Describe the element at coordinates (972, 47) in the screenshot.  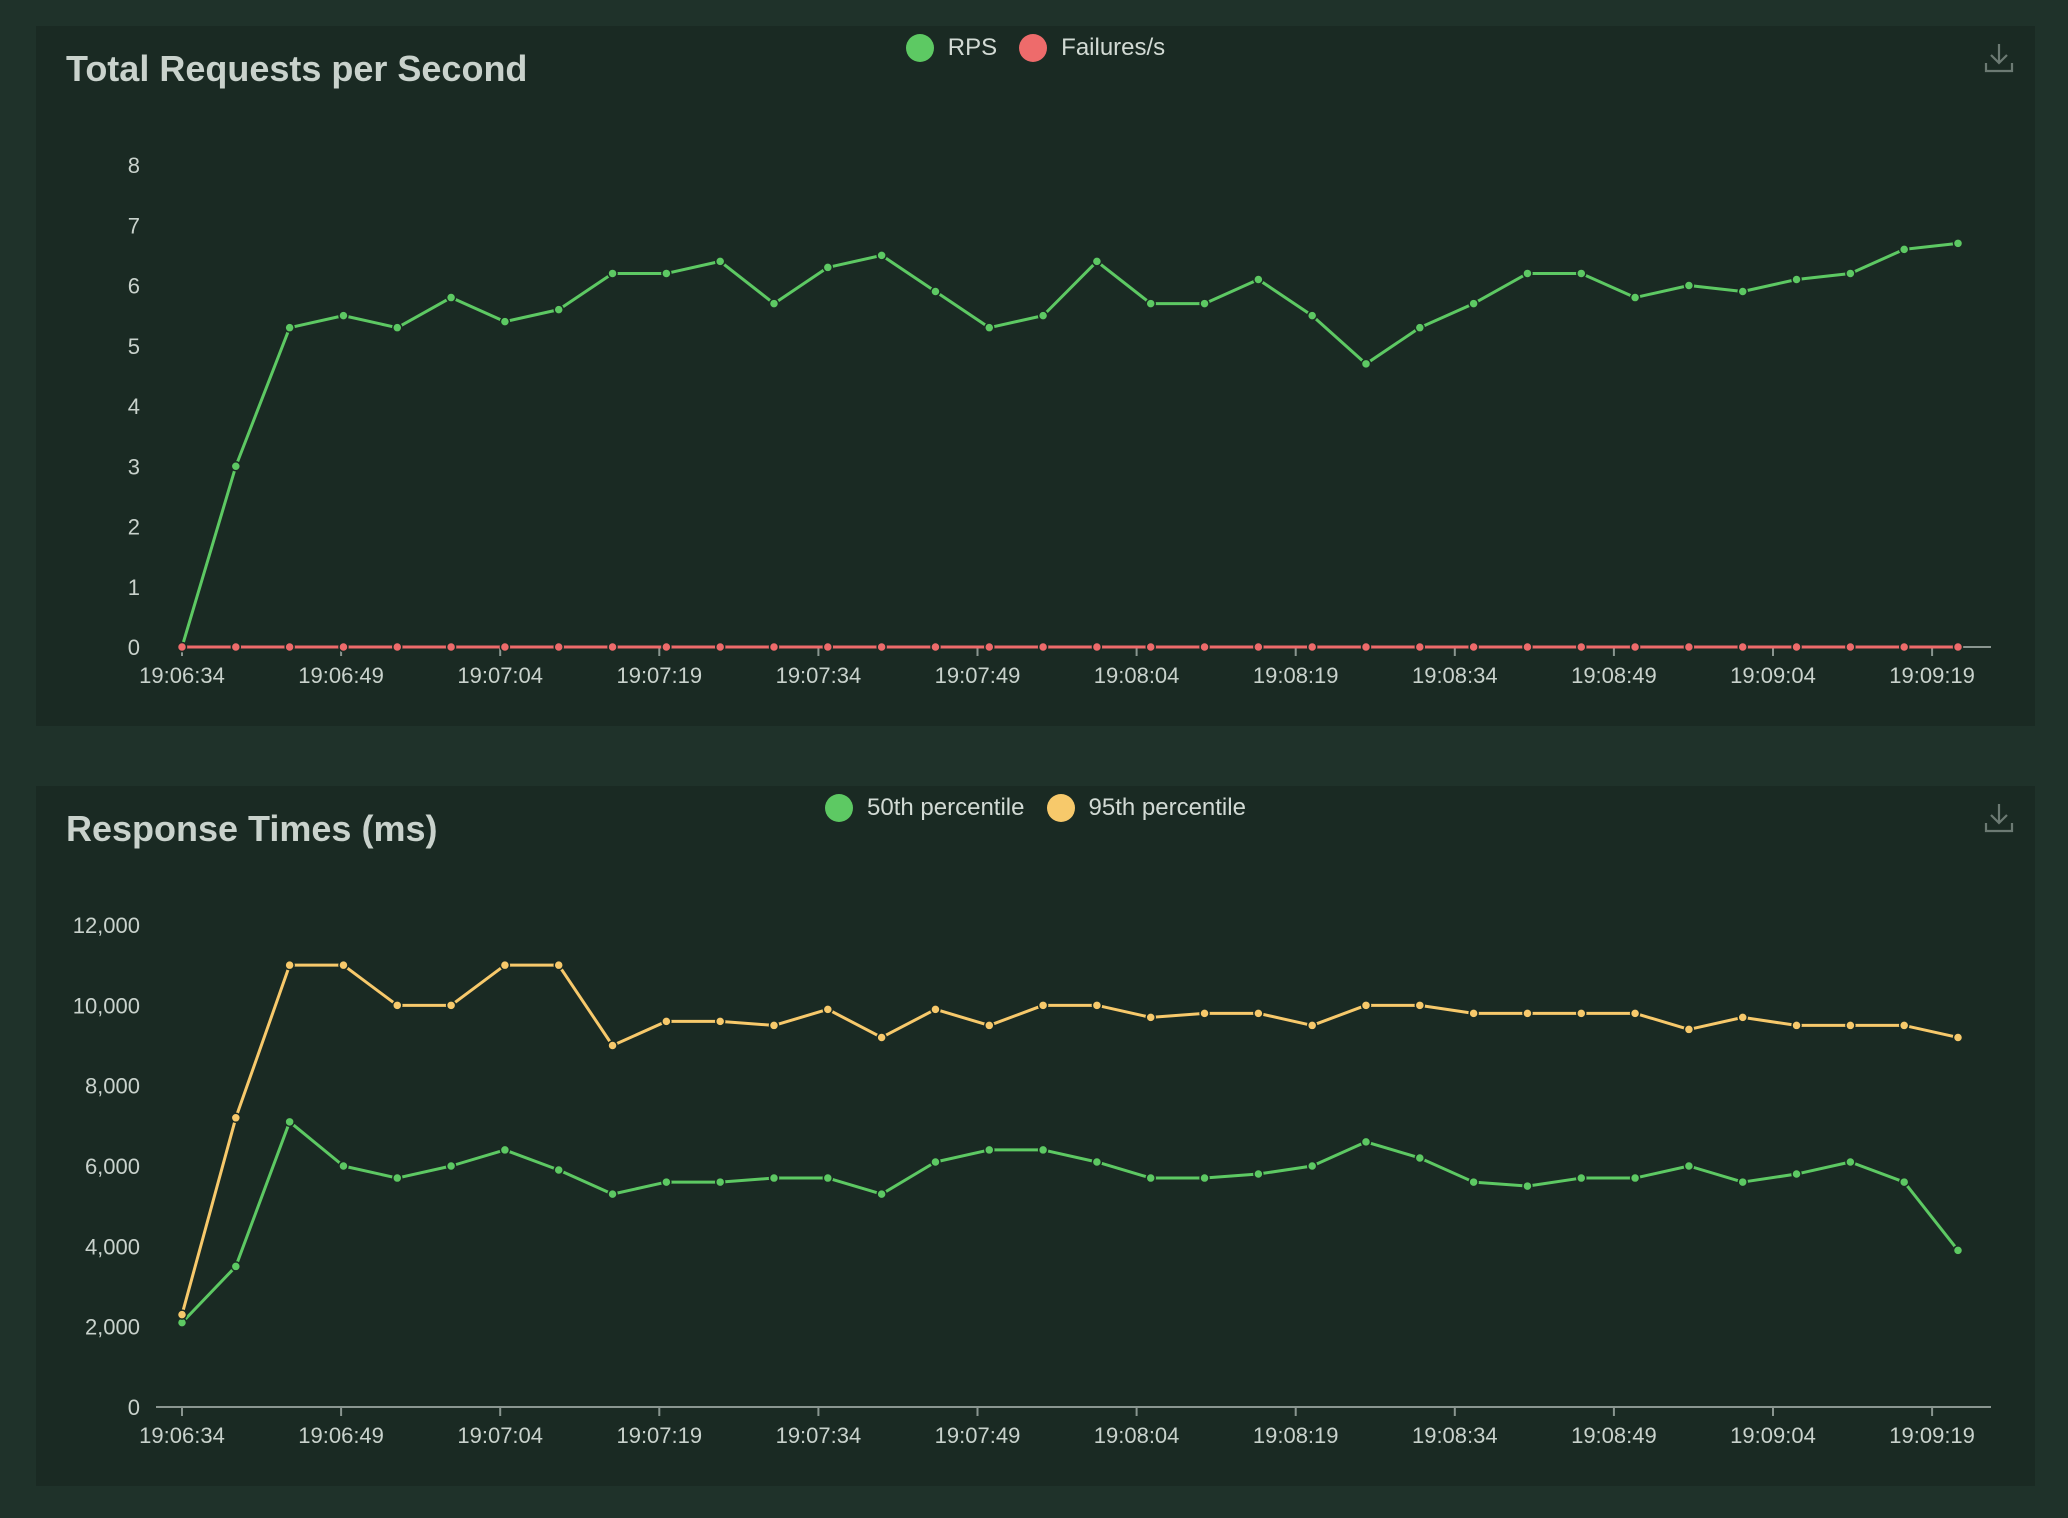
I see `legend-label: RPS` at that location.